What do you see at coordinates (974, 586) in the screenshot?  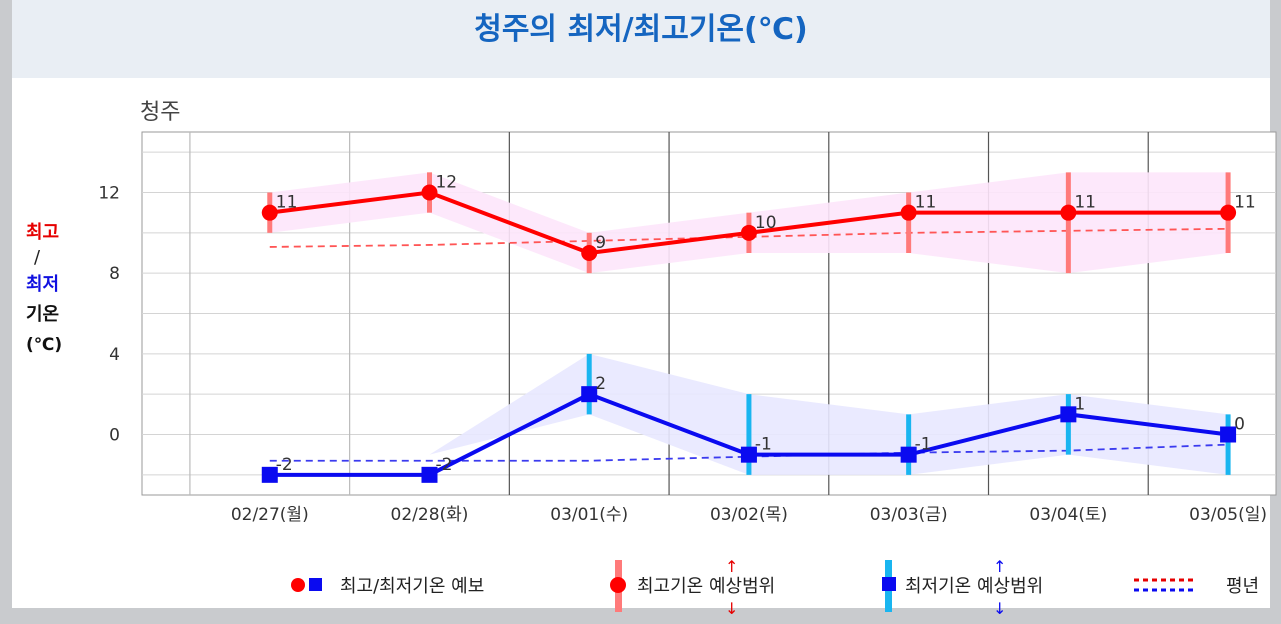 I see `legend-low-range-label: 최저기온 예상범위` at bounding box center [974, 586].